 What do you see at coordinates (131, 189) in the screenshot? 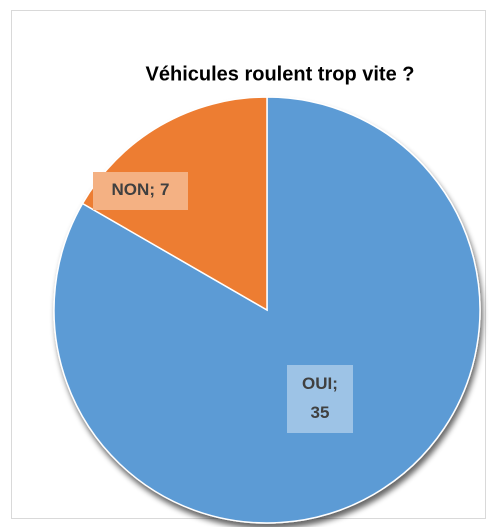
I see `data-label-part: NON` at bounding box center [131, 189].